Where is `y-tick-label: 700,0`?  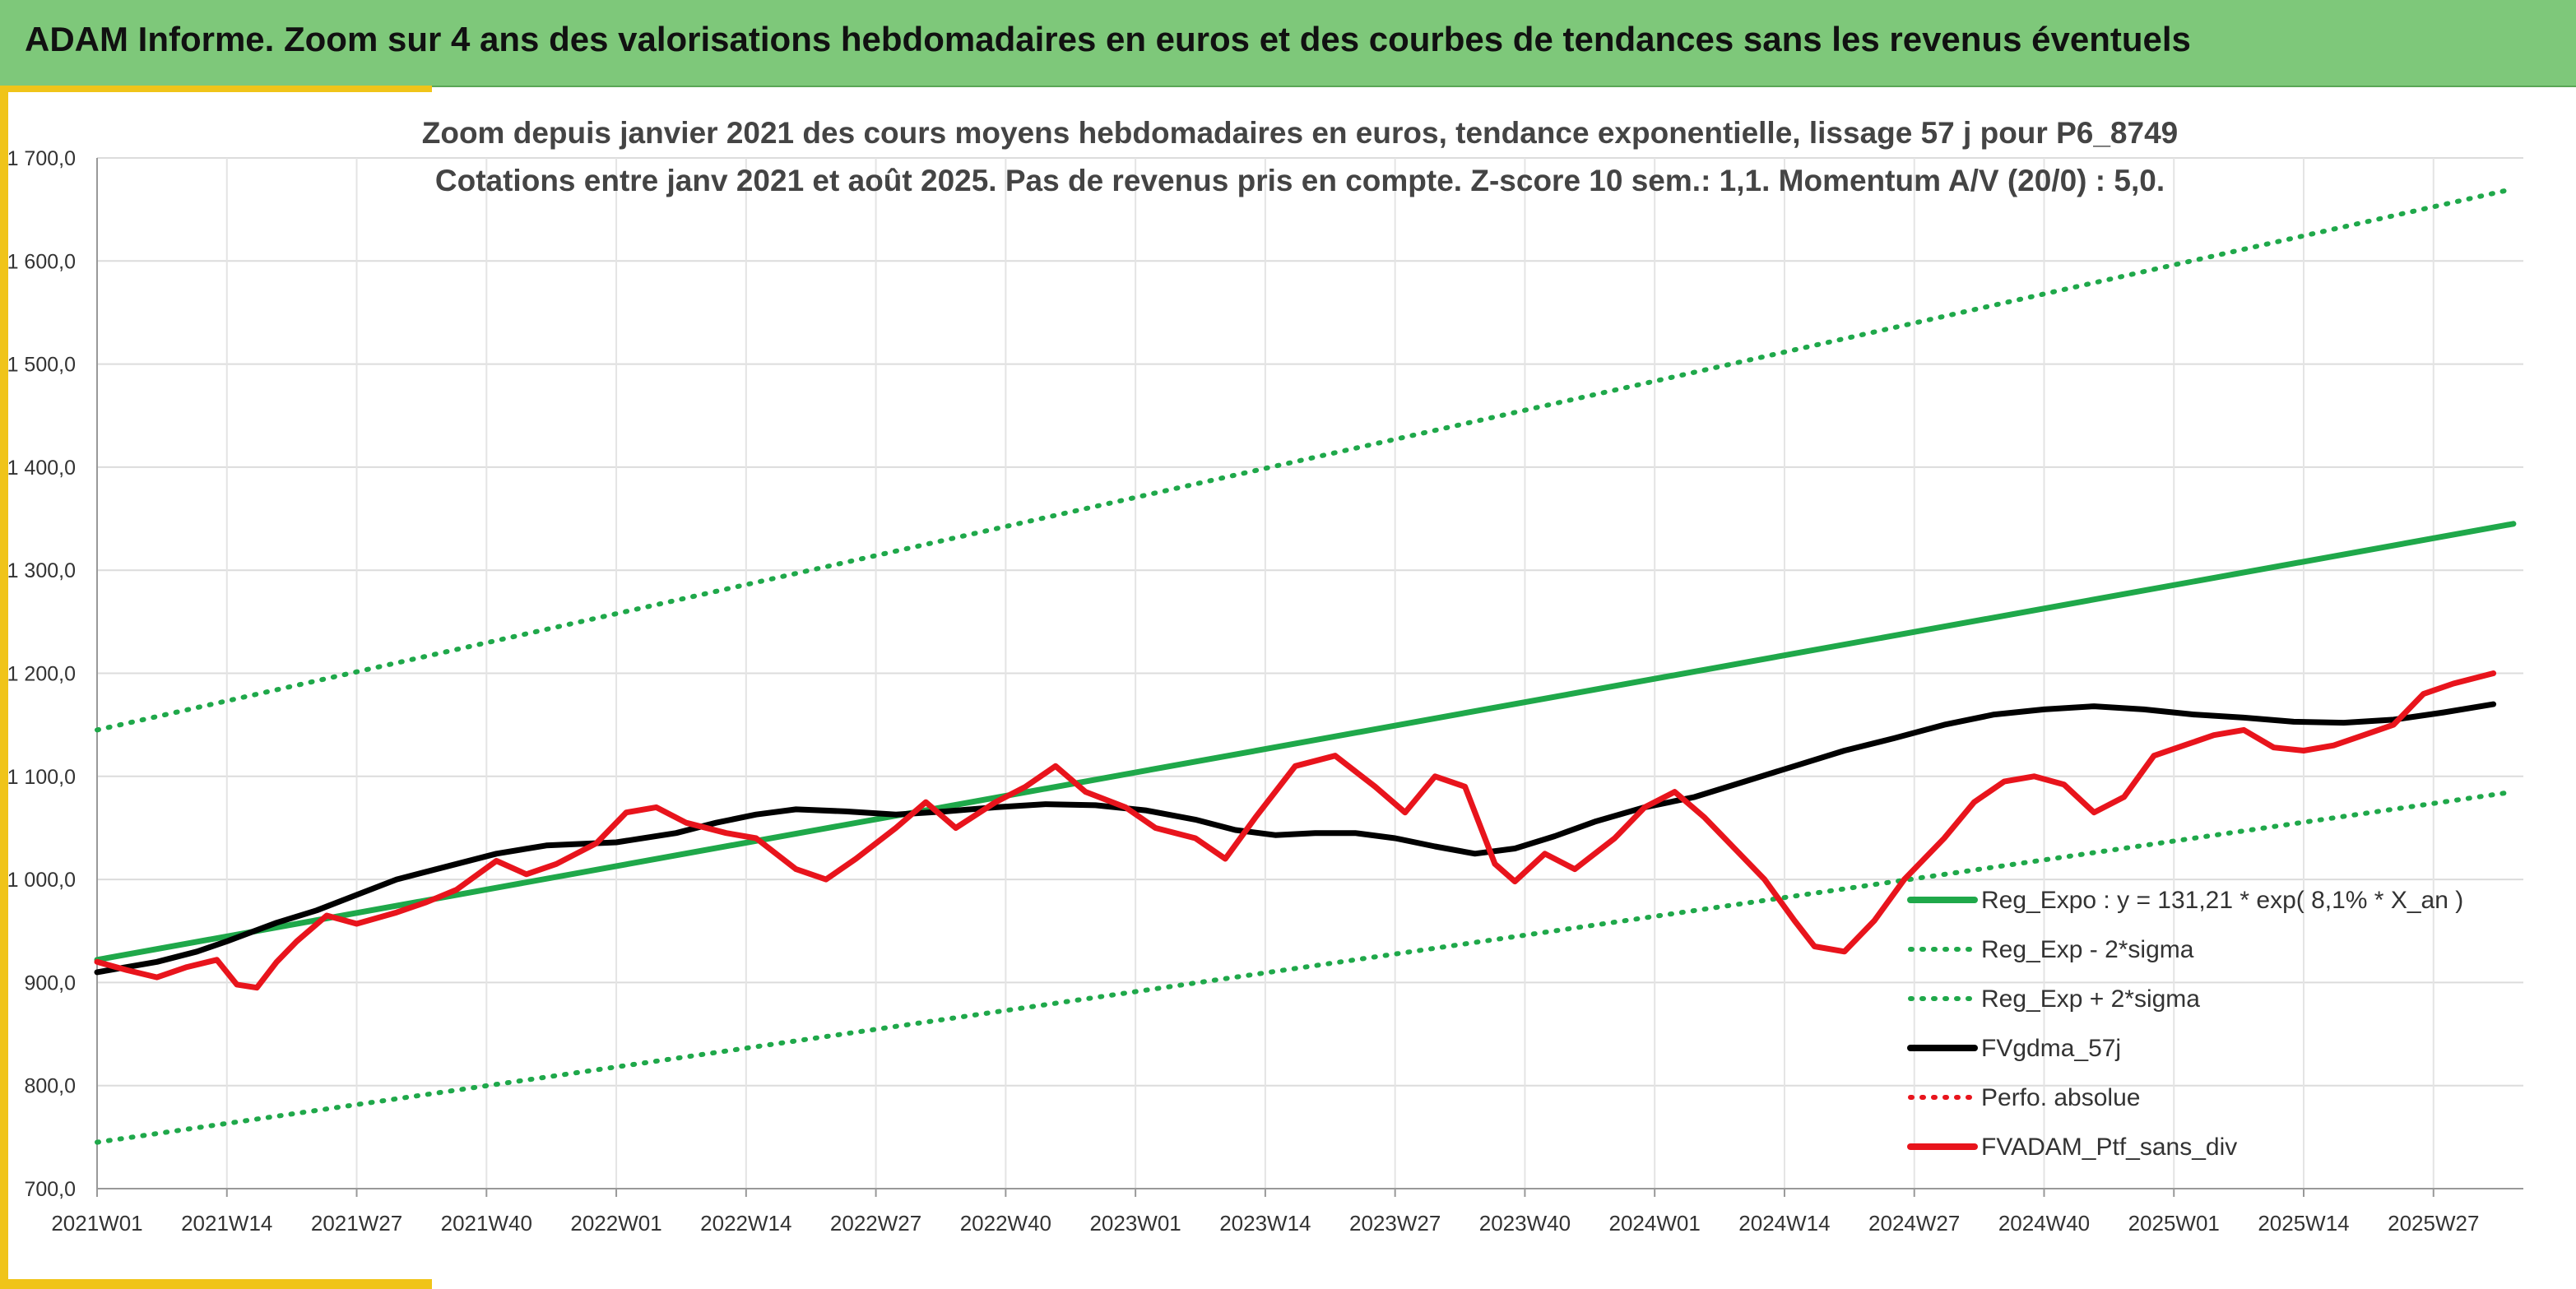 y-tick-label: 700,0 is located at coordinates (50, 1189).